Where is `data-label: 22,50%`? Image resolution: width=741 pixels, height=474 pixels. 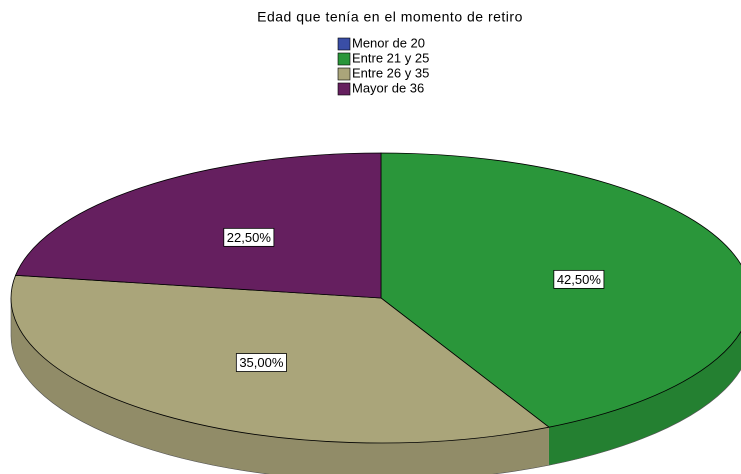
data-label: 22,50% is located at coordinates (249, 237).